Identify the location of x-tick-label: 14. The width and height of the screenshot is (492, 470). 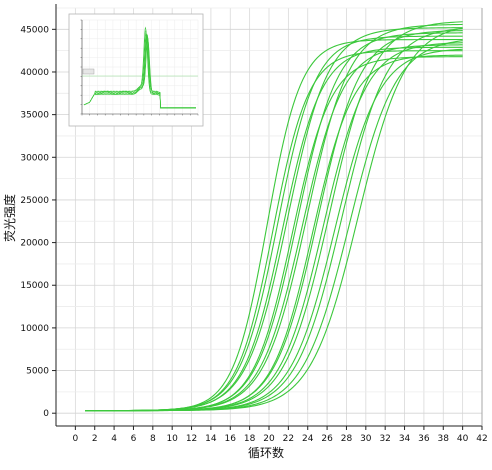
(211, 439).